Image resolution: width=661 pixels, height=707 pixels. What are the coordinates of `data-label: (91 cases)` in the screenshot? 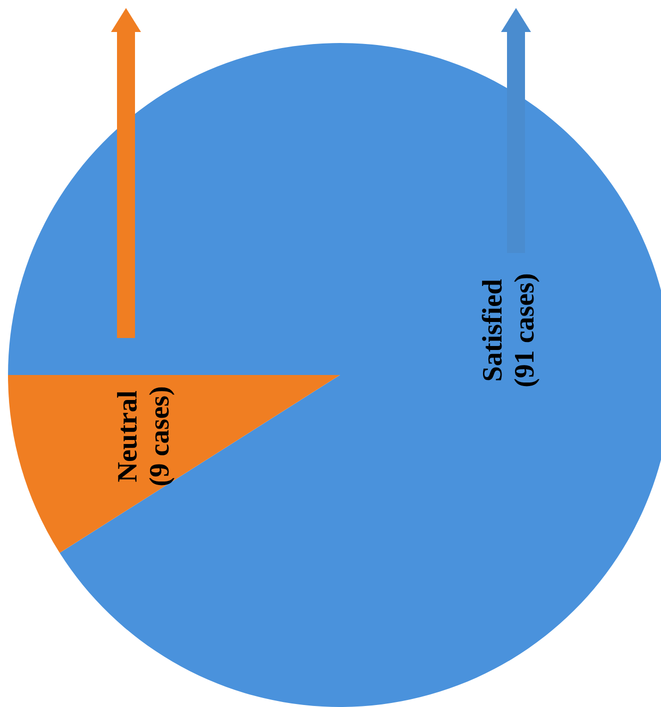 It's located at (525, 330).